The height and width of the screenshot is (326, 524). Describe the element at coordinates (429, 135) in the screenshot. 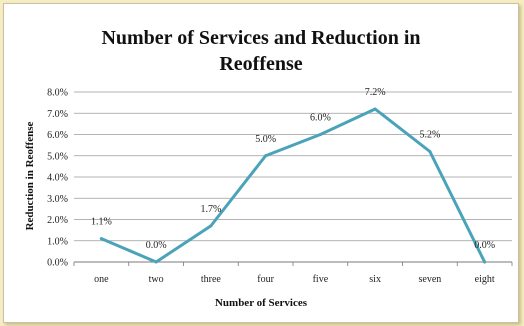

I see `data-label: 5.2%` at that location.